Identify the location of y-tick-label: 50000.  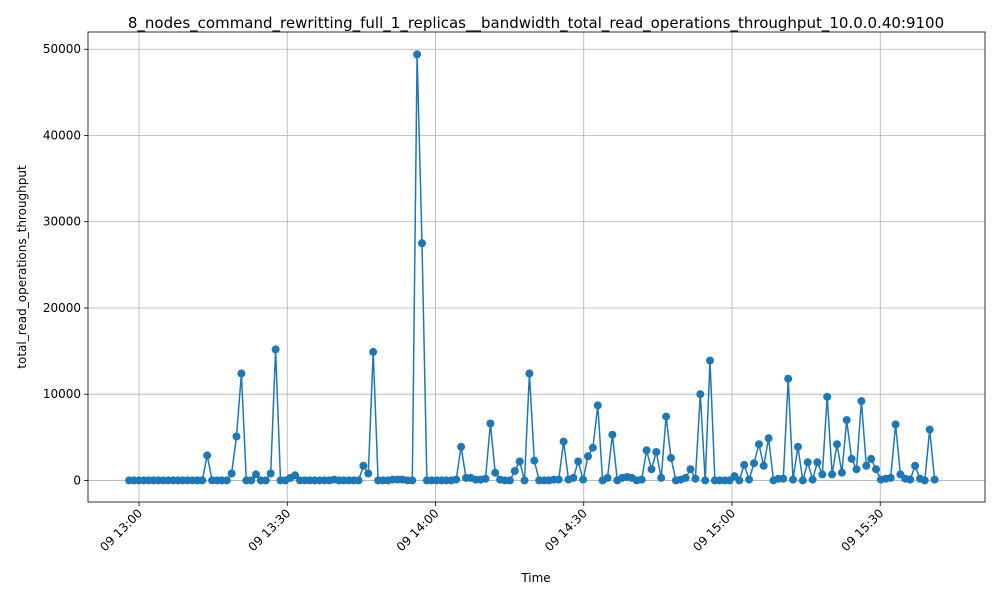
(62, 49).